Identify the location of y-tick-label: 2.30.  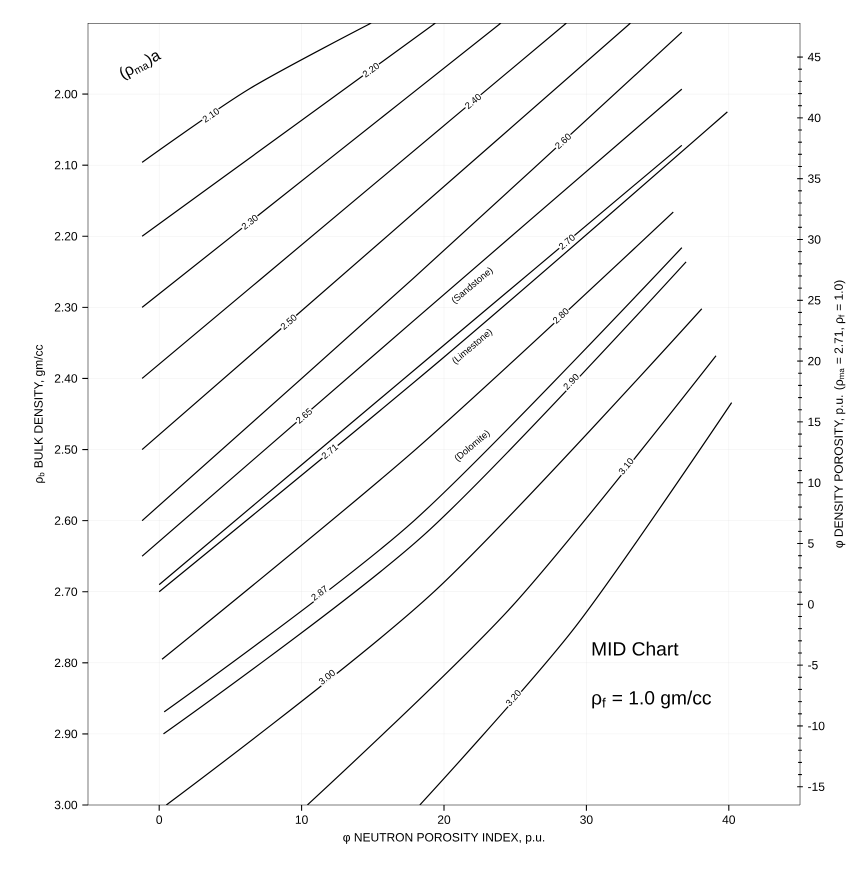
(66, 307).